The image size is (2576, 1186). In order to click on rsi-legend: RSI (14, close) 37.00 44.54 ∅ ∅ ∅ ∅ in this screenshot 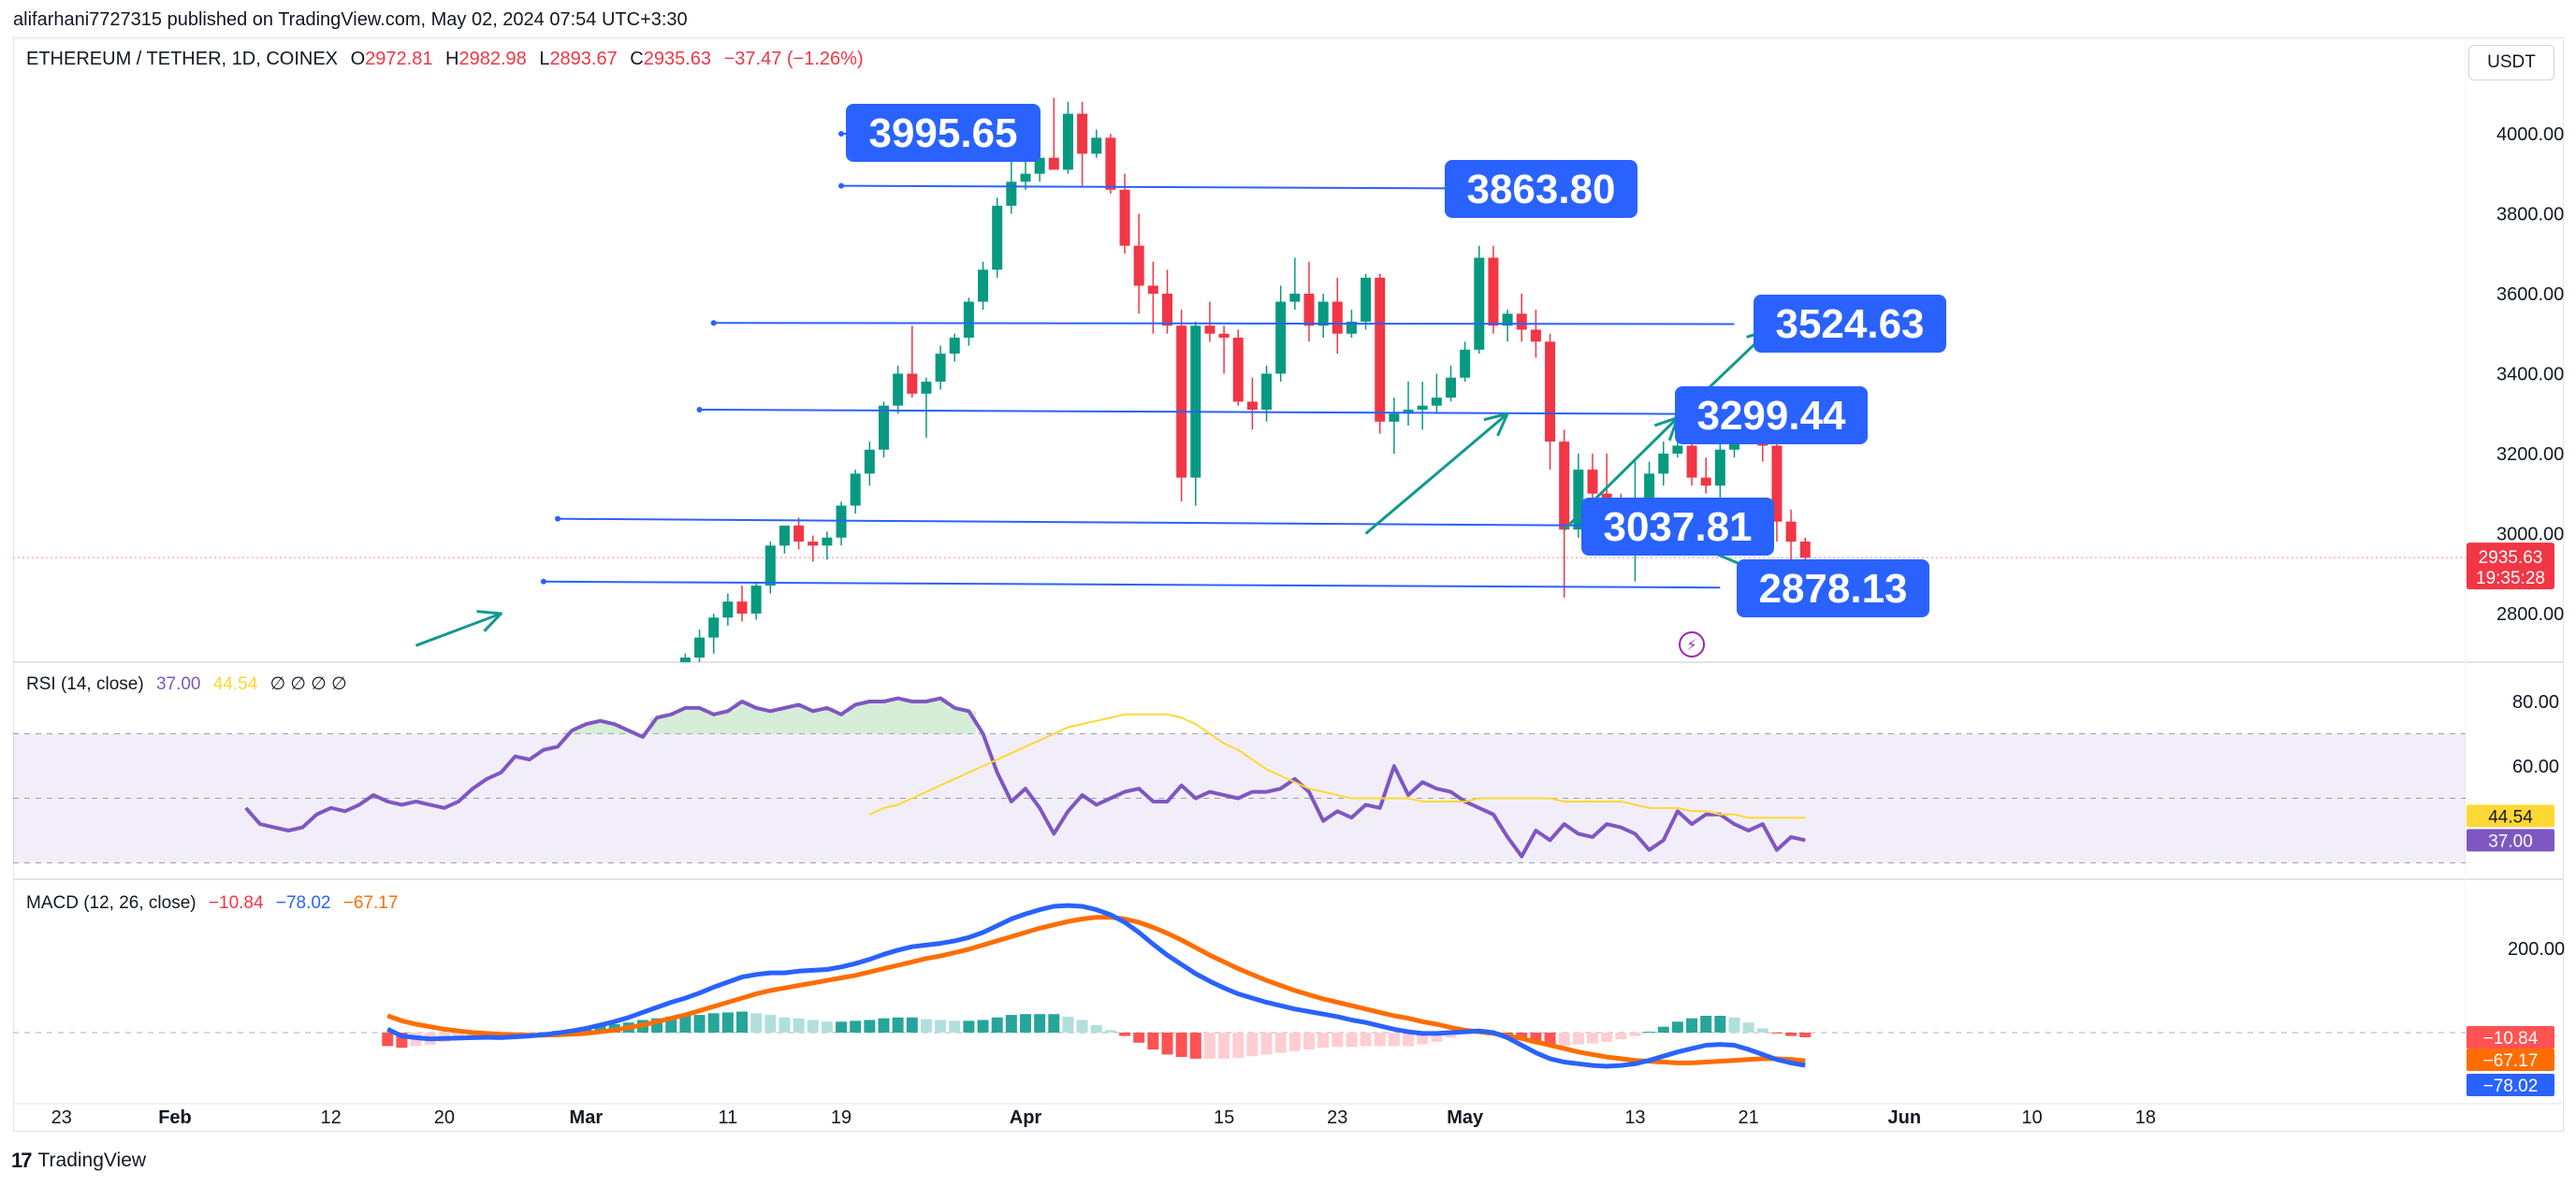, I will do `click(186, 684)`.